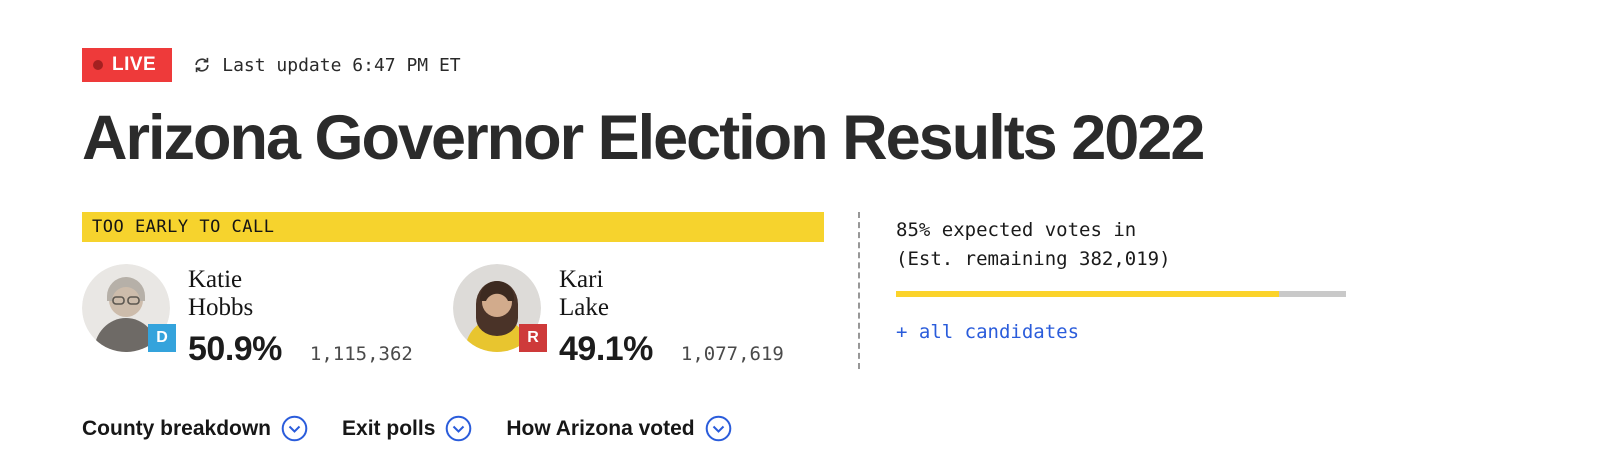  What do you see at coordinates (300, 294) in the screenshot?
I see `candidate-name: Katie Hobbs` at bounding box center [300, 294].